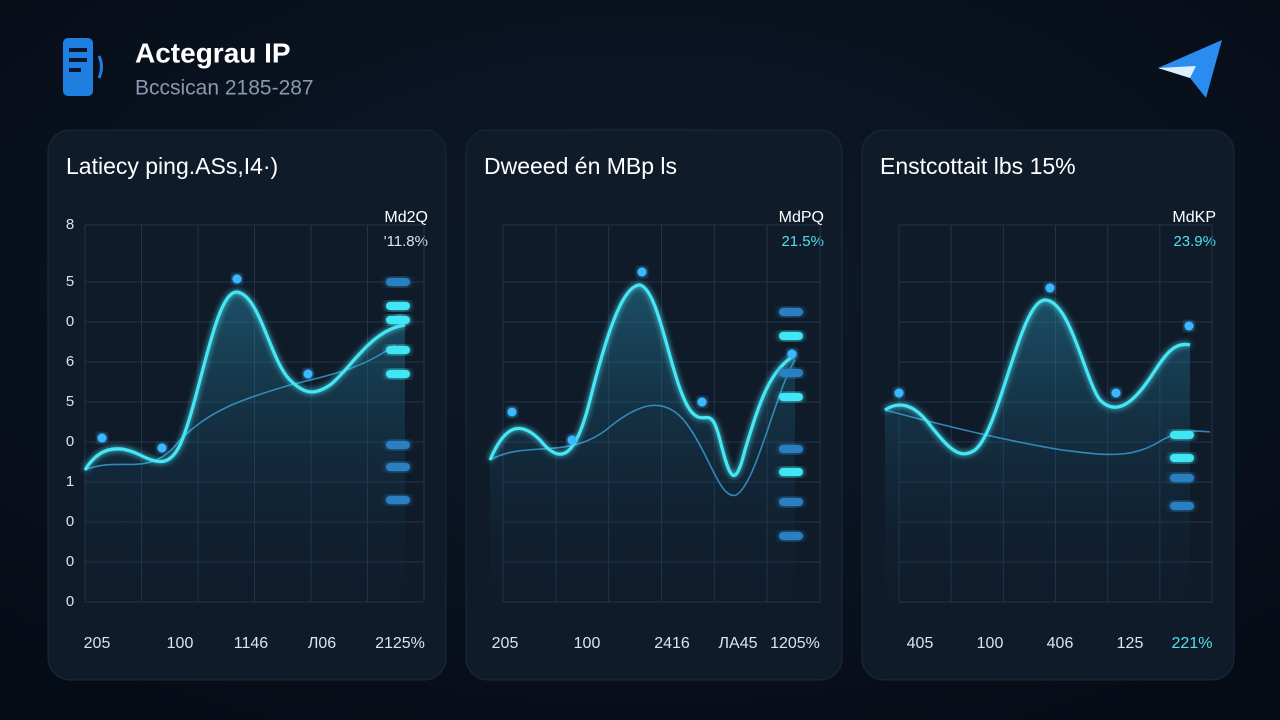 This screenshot has height=720, width=1280. Describe the element at coordinates (1130, 643) in the screenshot. I see `x-axis-label: 125` at that location.